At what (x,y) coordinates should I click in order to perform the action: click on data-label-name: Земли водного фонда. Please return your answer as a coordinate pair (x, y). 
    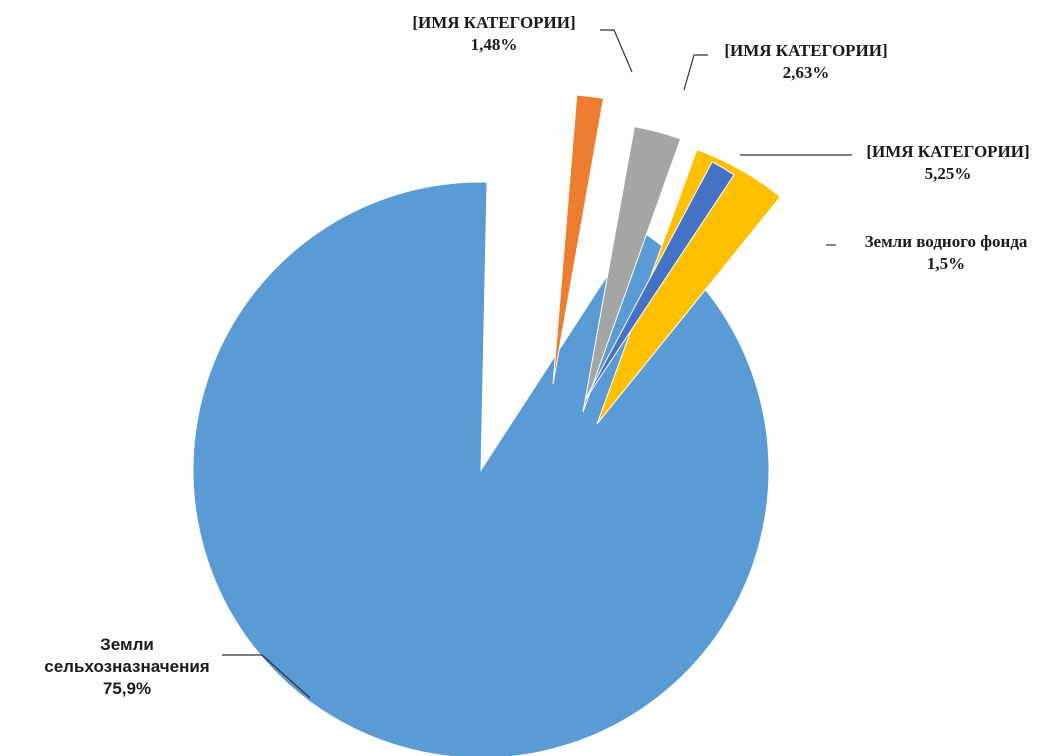
    Looking at the image, I should click on (946, 241).